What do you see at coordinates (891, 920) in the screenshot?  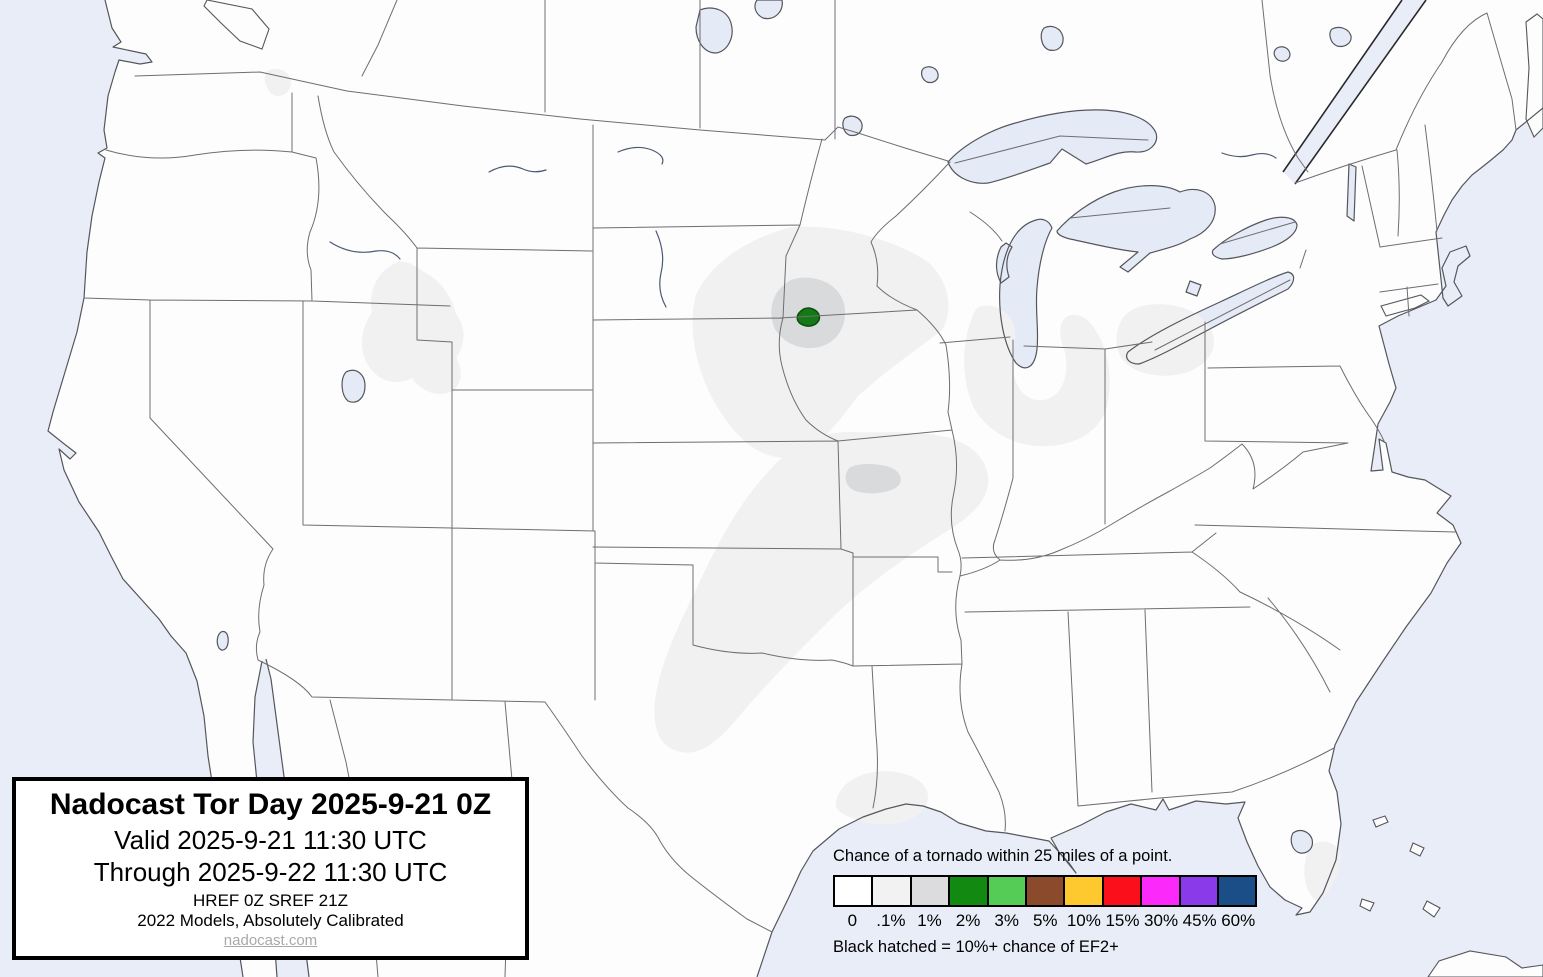 I see `legend-label: .1%` at bounding box center [891, 920].